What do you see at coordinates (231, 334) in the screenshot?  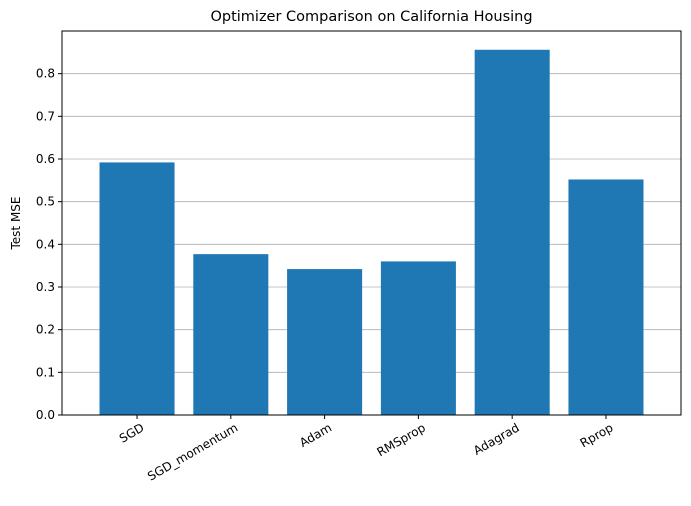 I see `bar-sgd-momentum` at bounding box center [231, 334].